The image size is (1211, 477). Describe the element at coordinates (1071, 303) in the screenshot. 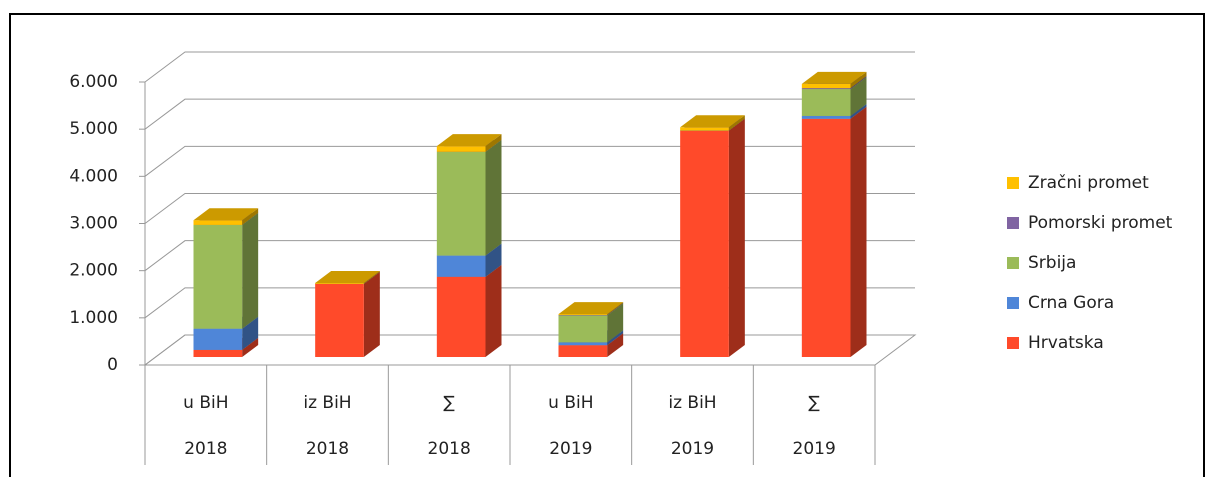

I see `legend-label: Crna Gora` at that location.